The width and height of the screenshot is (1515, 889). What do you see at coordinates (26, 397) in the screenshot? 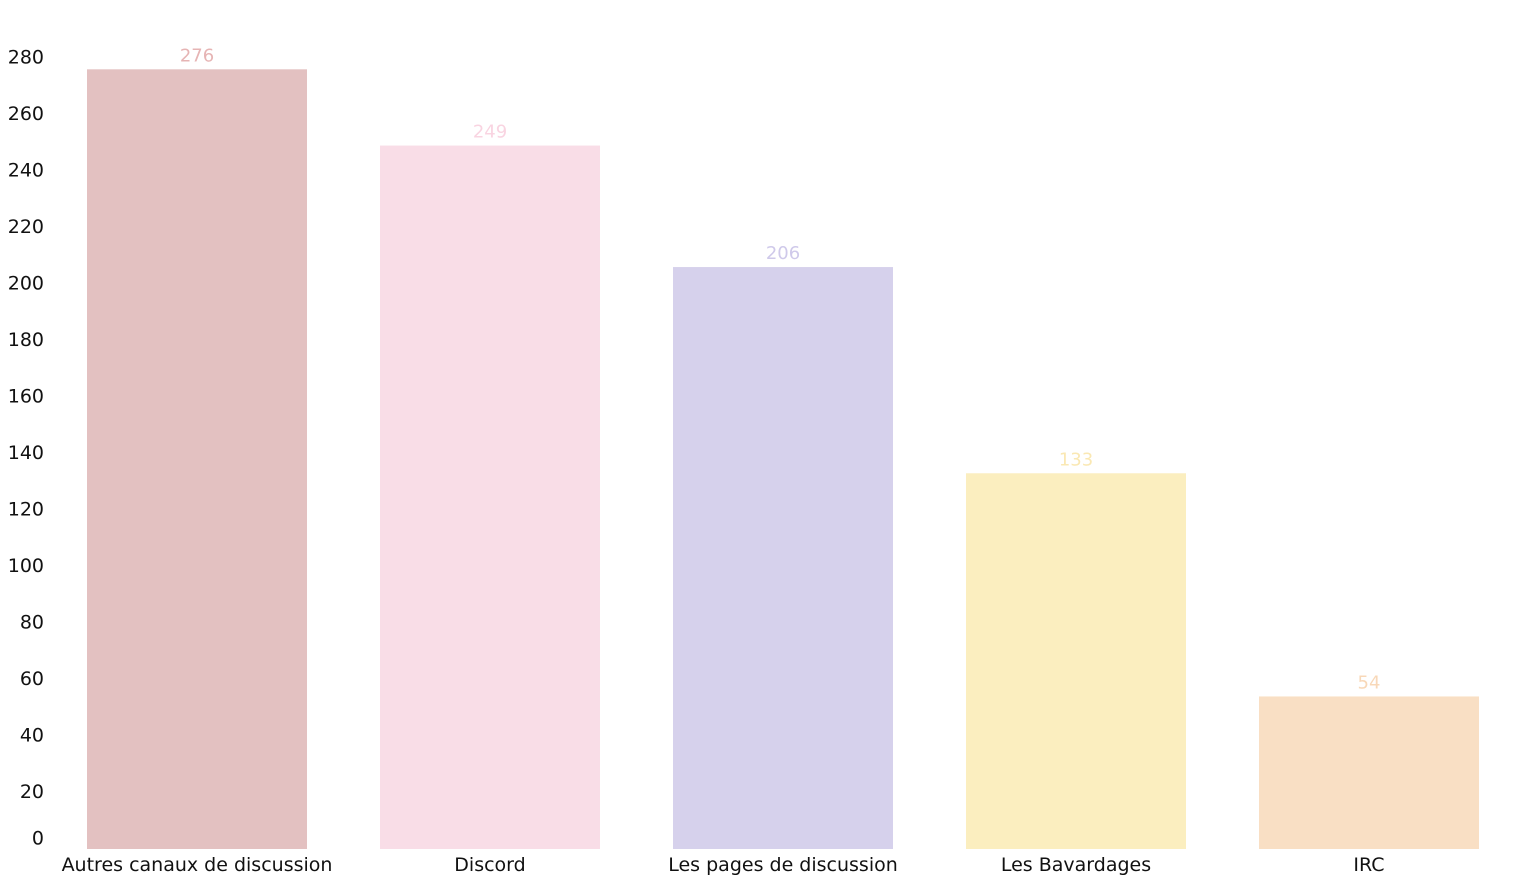
I see `y-tick-label: 160` at bounding box center [26, 397].